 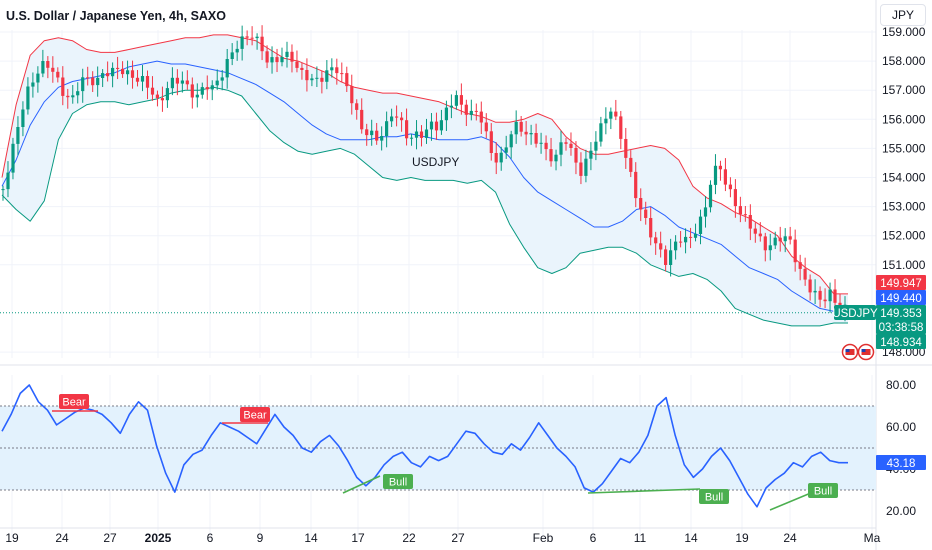 What do you see at coordinates (850, 352) in the screenshot?
I see `event-flag-stripe` at bounding box center [850, 352].